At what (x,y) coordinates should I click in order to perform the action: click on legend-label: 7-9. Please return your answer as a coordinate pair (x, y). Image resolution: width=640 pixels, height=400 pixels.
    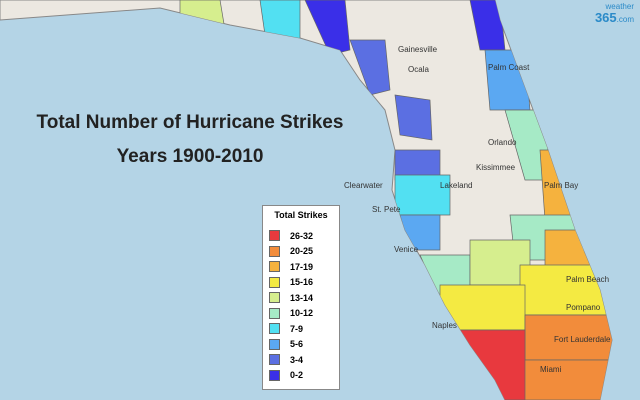
    Looking at the image, I should click on (297, 328).